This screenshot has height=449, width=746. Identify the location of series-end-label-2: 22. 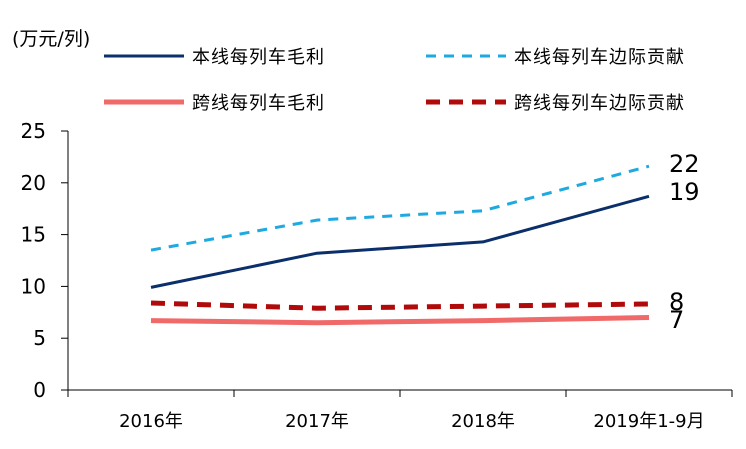
(684, 164).